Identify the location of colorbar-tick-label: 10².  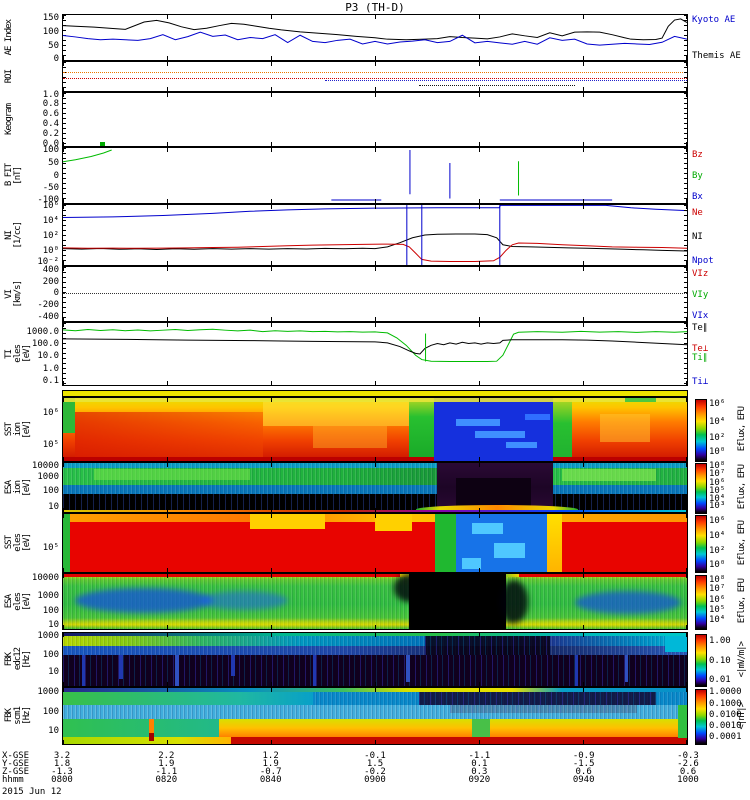
(717, 551).